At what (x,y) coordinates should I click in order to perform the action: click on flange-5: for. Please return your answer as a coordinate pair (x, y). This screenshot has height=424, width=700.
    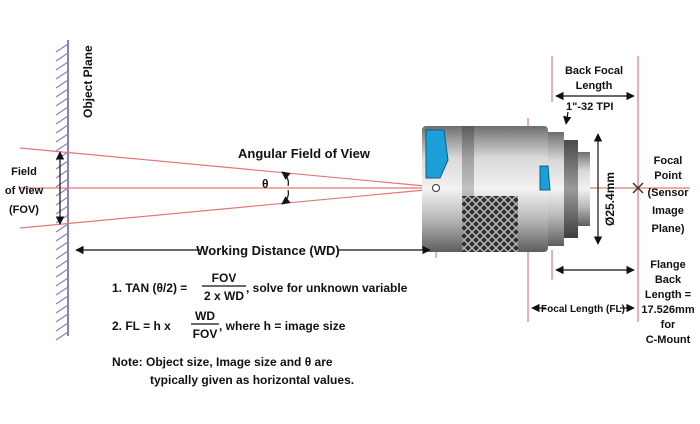
    Looking at the image, I should click on (668, 325).